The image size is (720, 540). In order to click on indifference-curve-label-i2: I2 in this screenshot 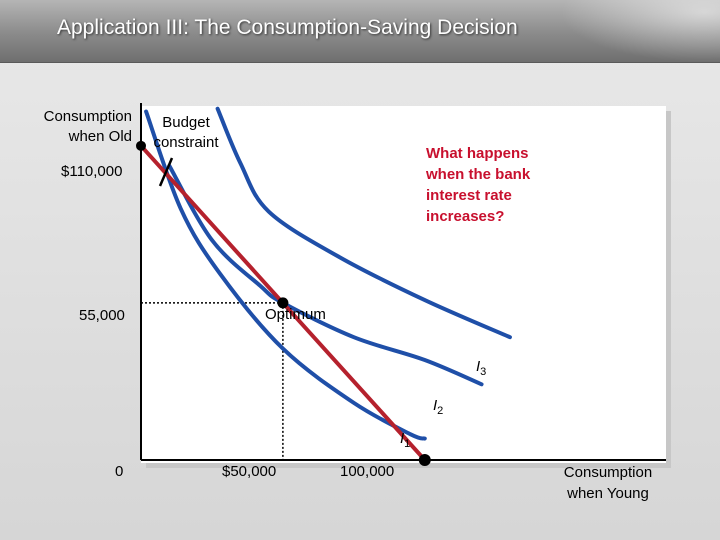, I will do `click(438, 407)`.